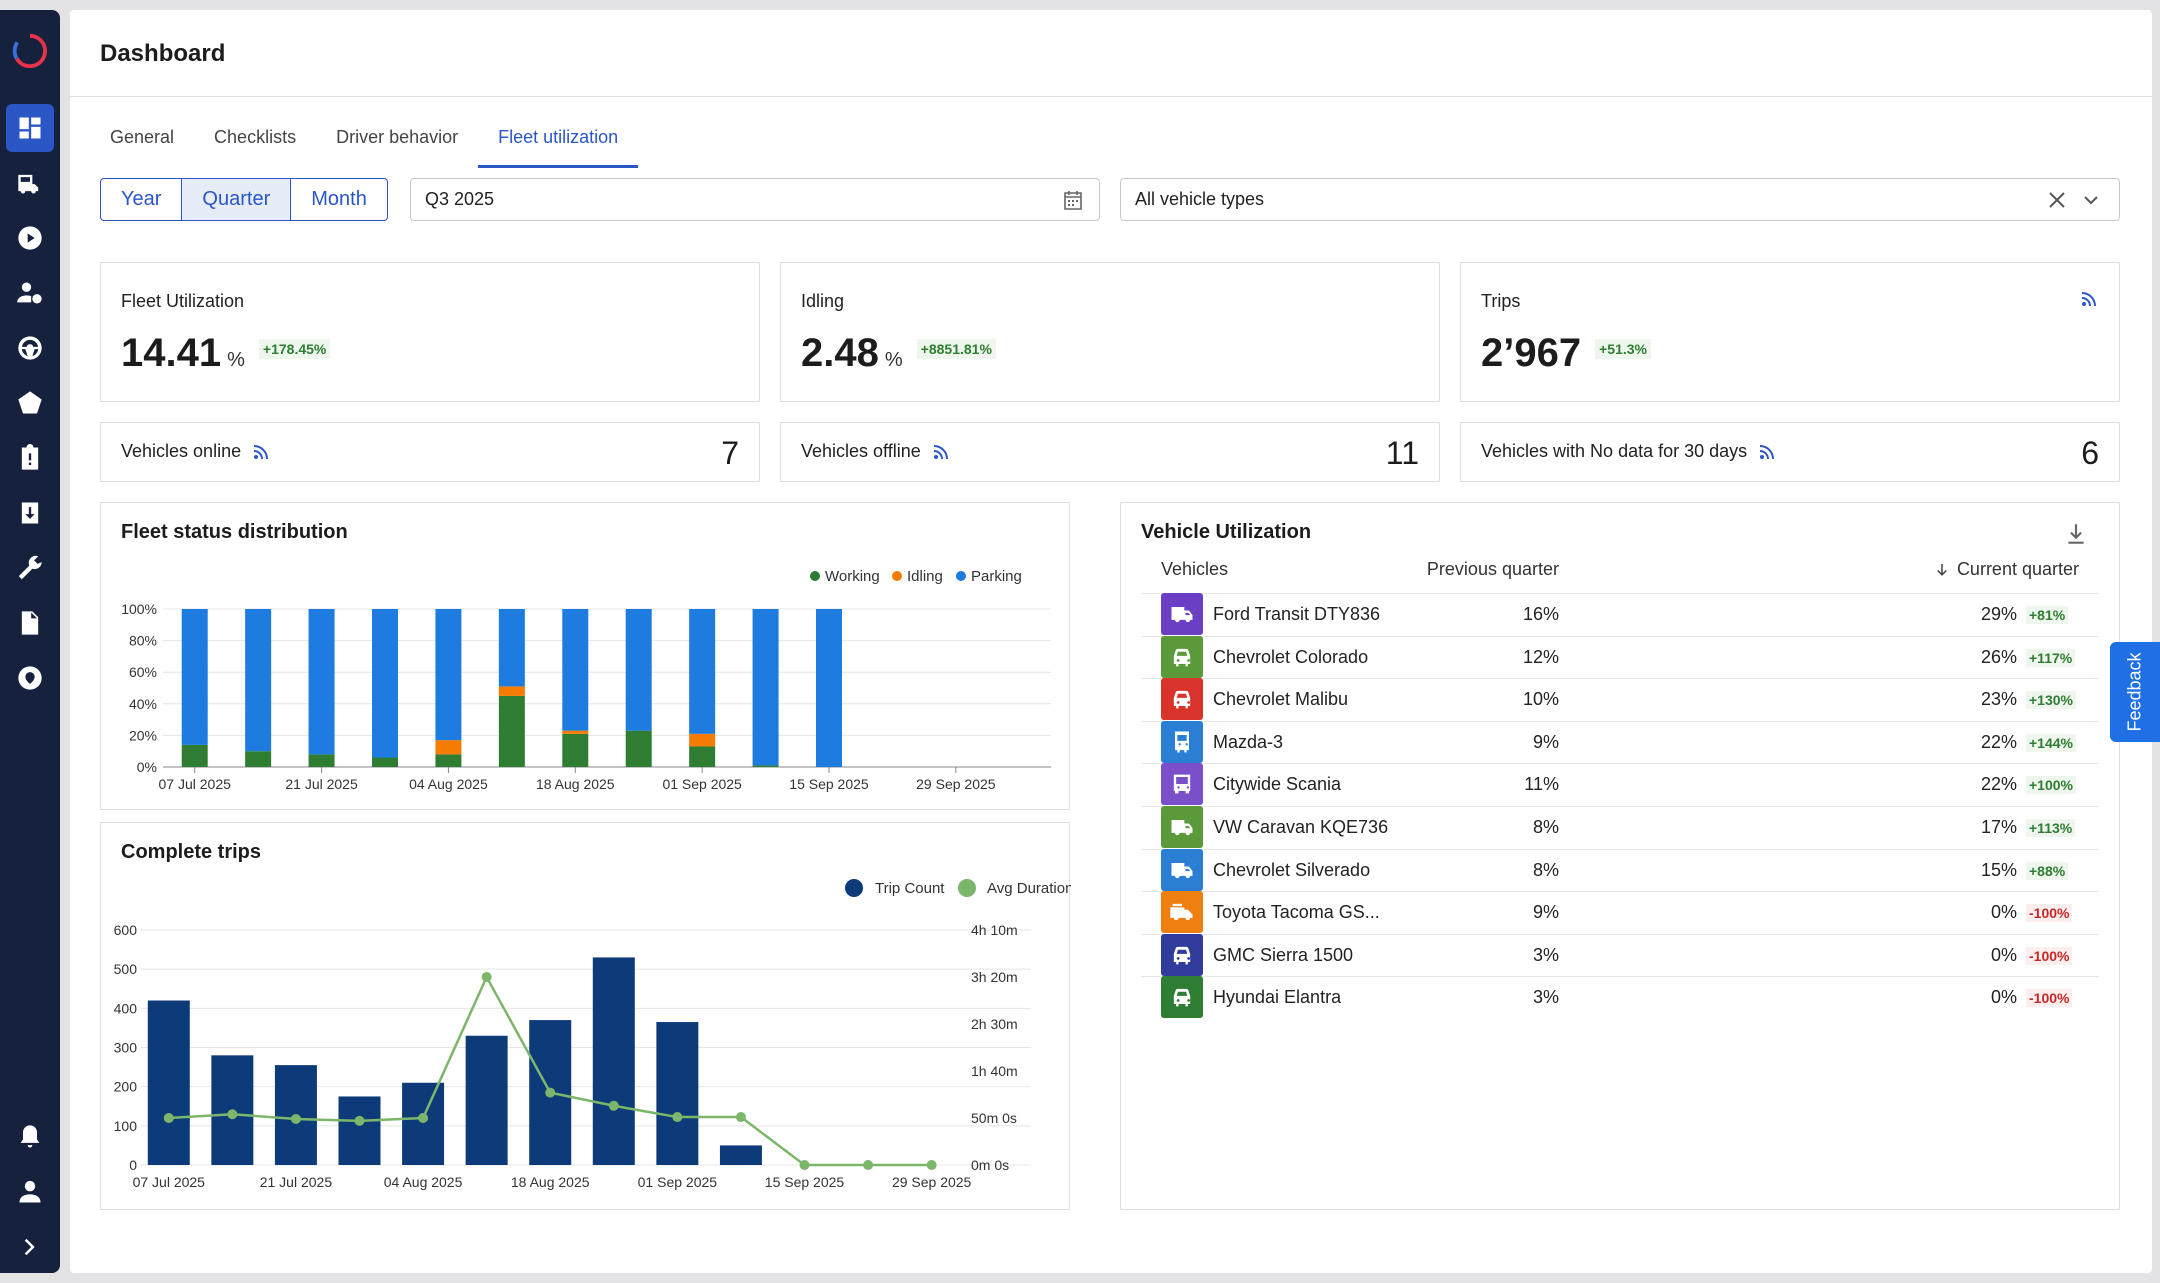  I want to click on table-row: Chevrolet Colorado 12% 26% +117%, so click(1620, 657).